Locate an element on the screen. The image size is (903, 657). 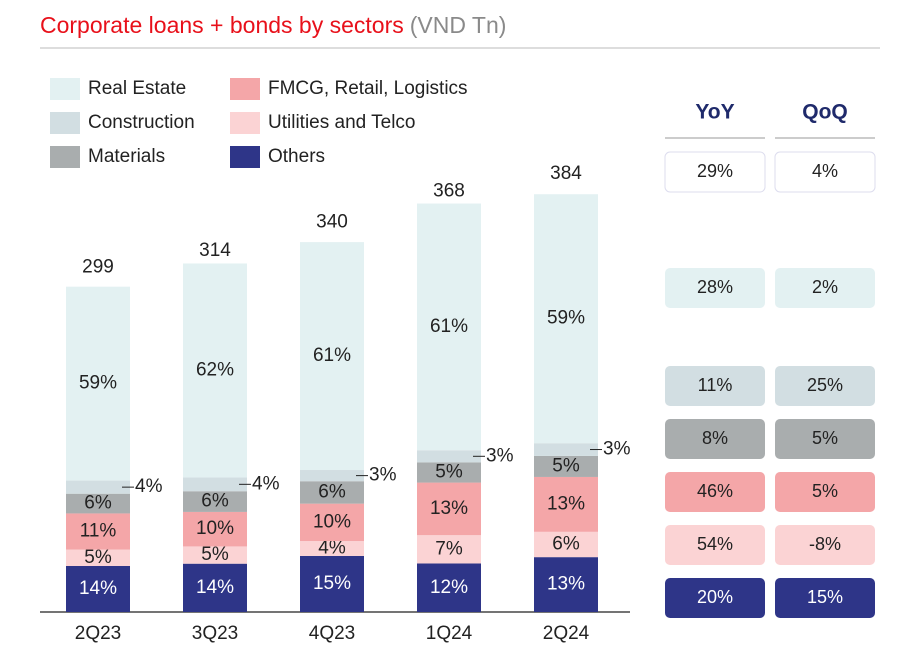
data-label: 15% is located at coordinates (332, 583).